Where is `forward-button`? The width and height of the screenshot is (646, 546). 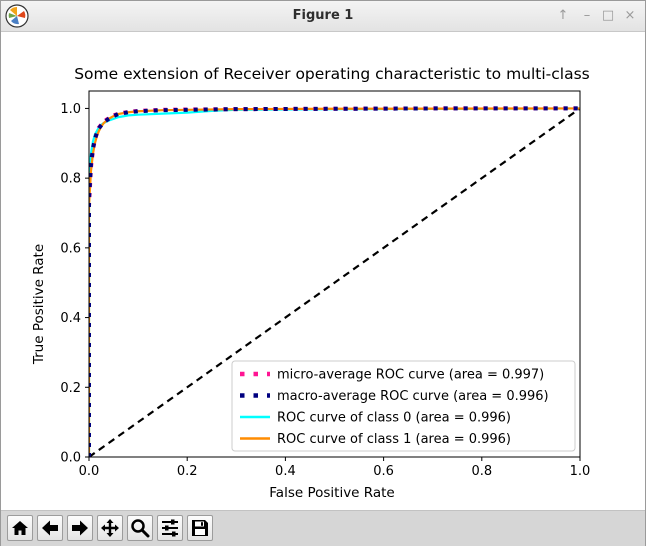
forward-button is located at coordinates (80, 528).